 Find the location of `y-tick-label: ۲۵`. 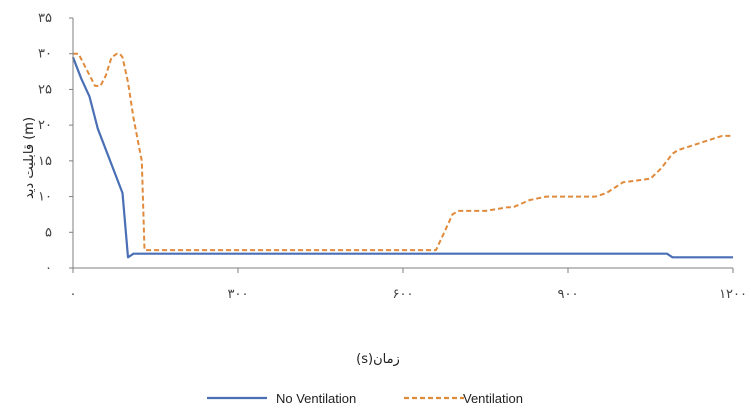

y-tick-label: ۲۵ is located at coordinates (45, 89).